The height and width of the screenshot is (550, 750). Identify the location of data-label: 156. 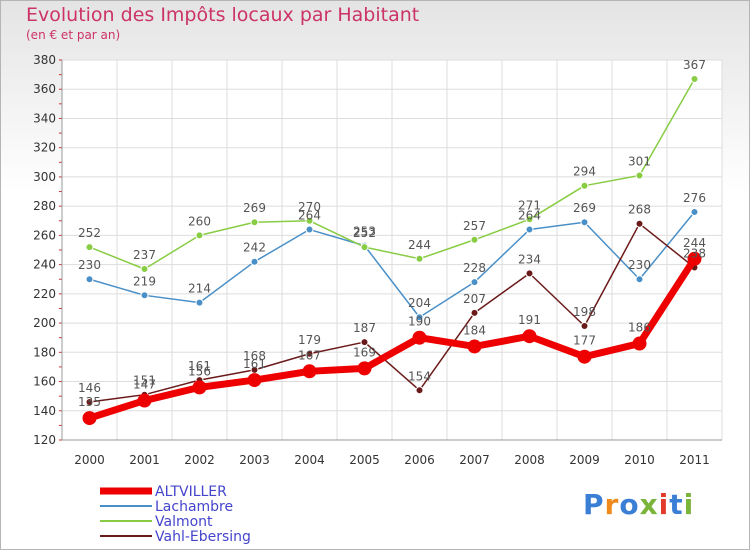
(199, 371).